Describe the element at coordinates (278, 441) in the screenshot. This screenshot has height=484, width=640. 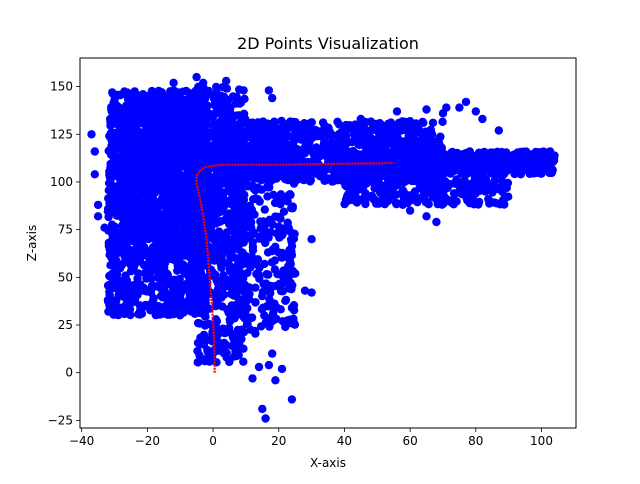
I see `x-tick-label: 20` at that location.